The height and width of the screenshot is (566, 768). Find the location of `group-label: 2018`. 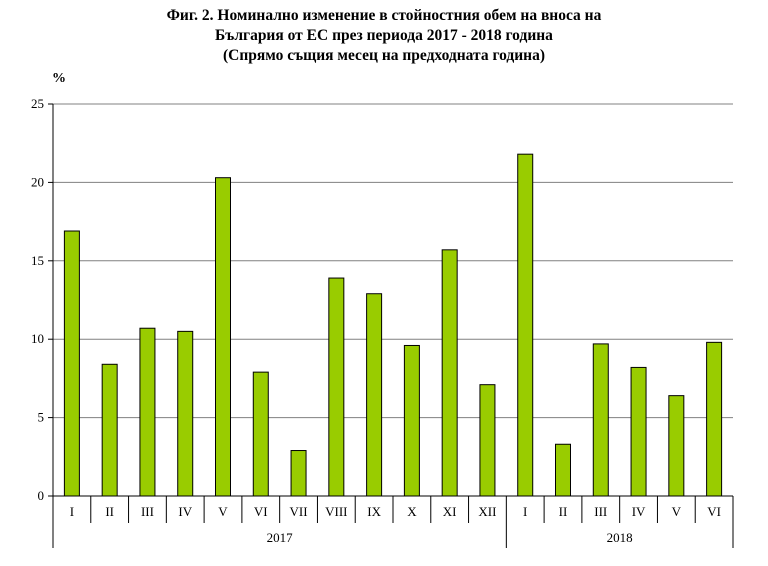

group-label: 2018 is located at coordinates (620, 537).